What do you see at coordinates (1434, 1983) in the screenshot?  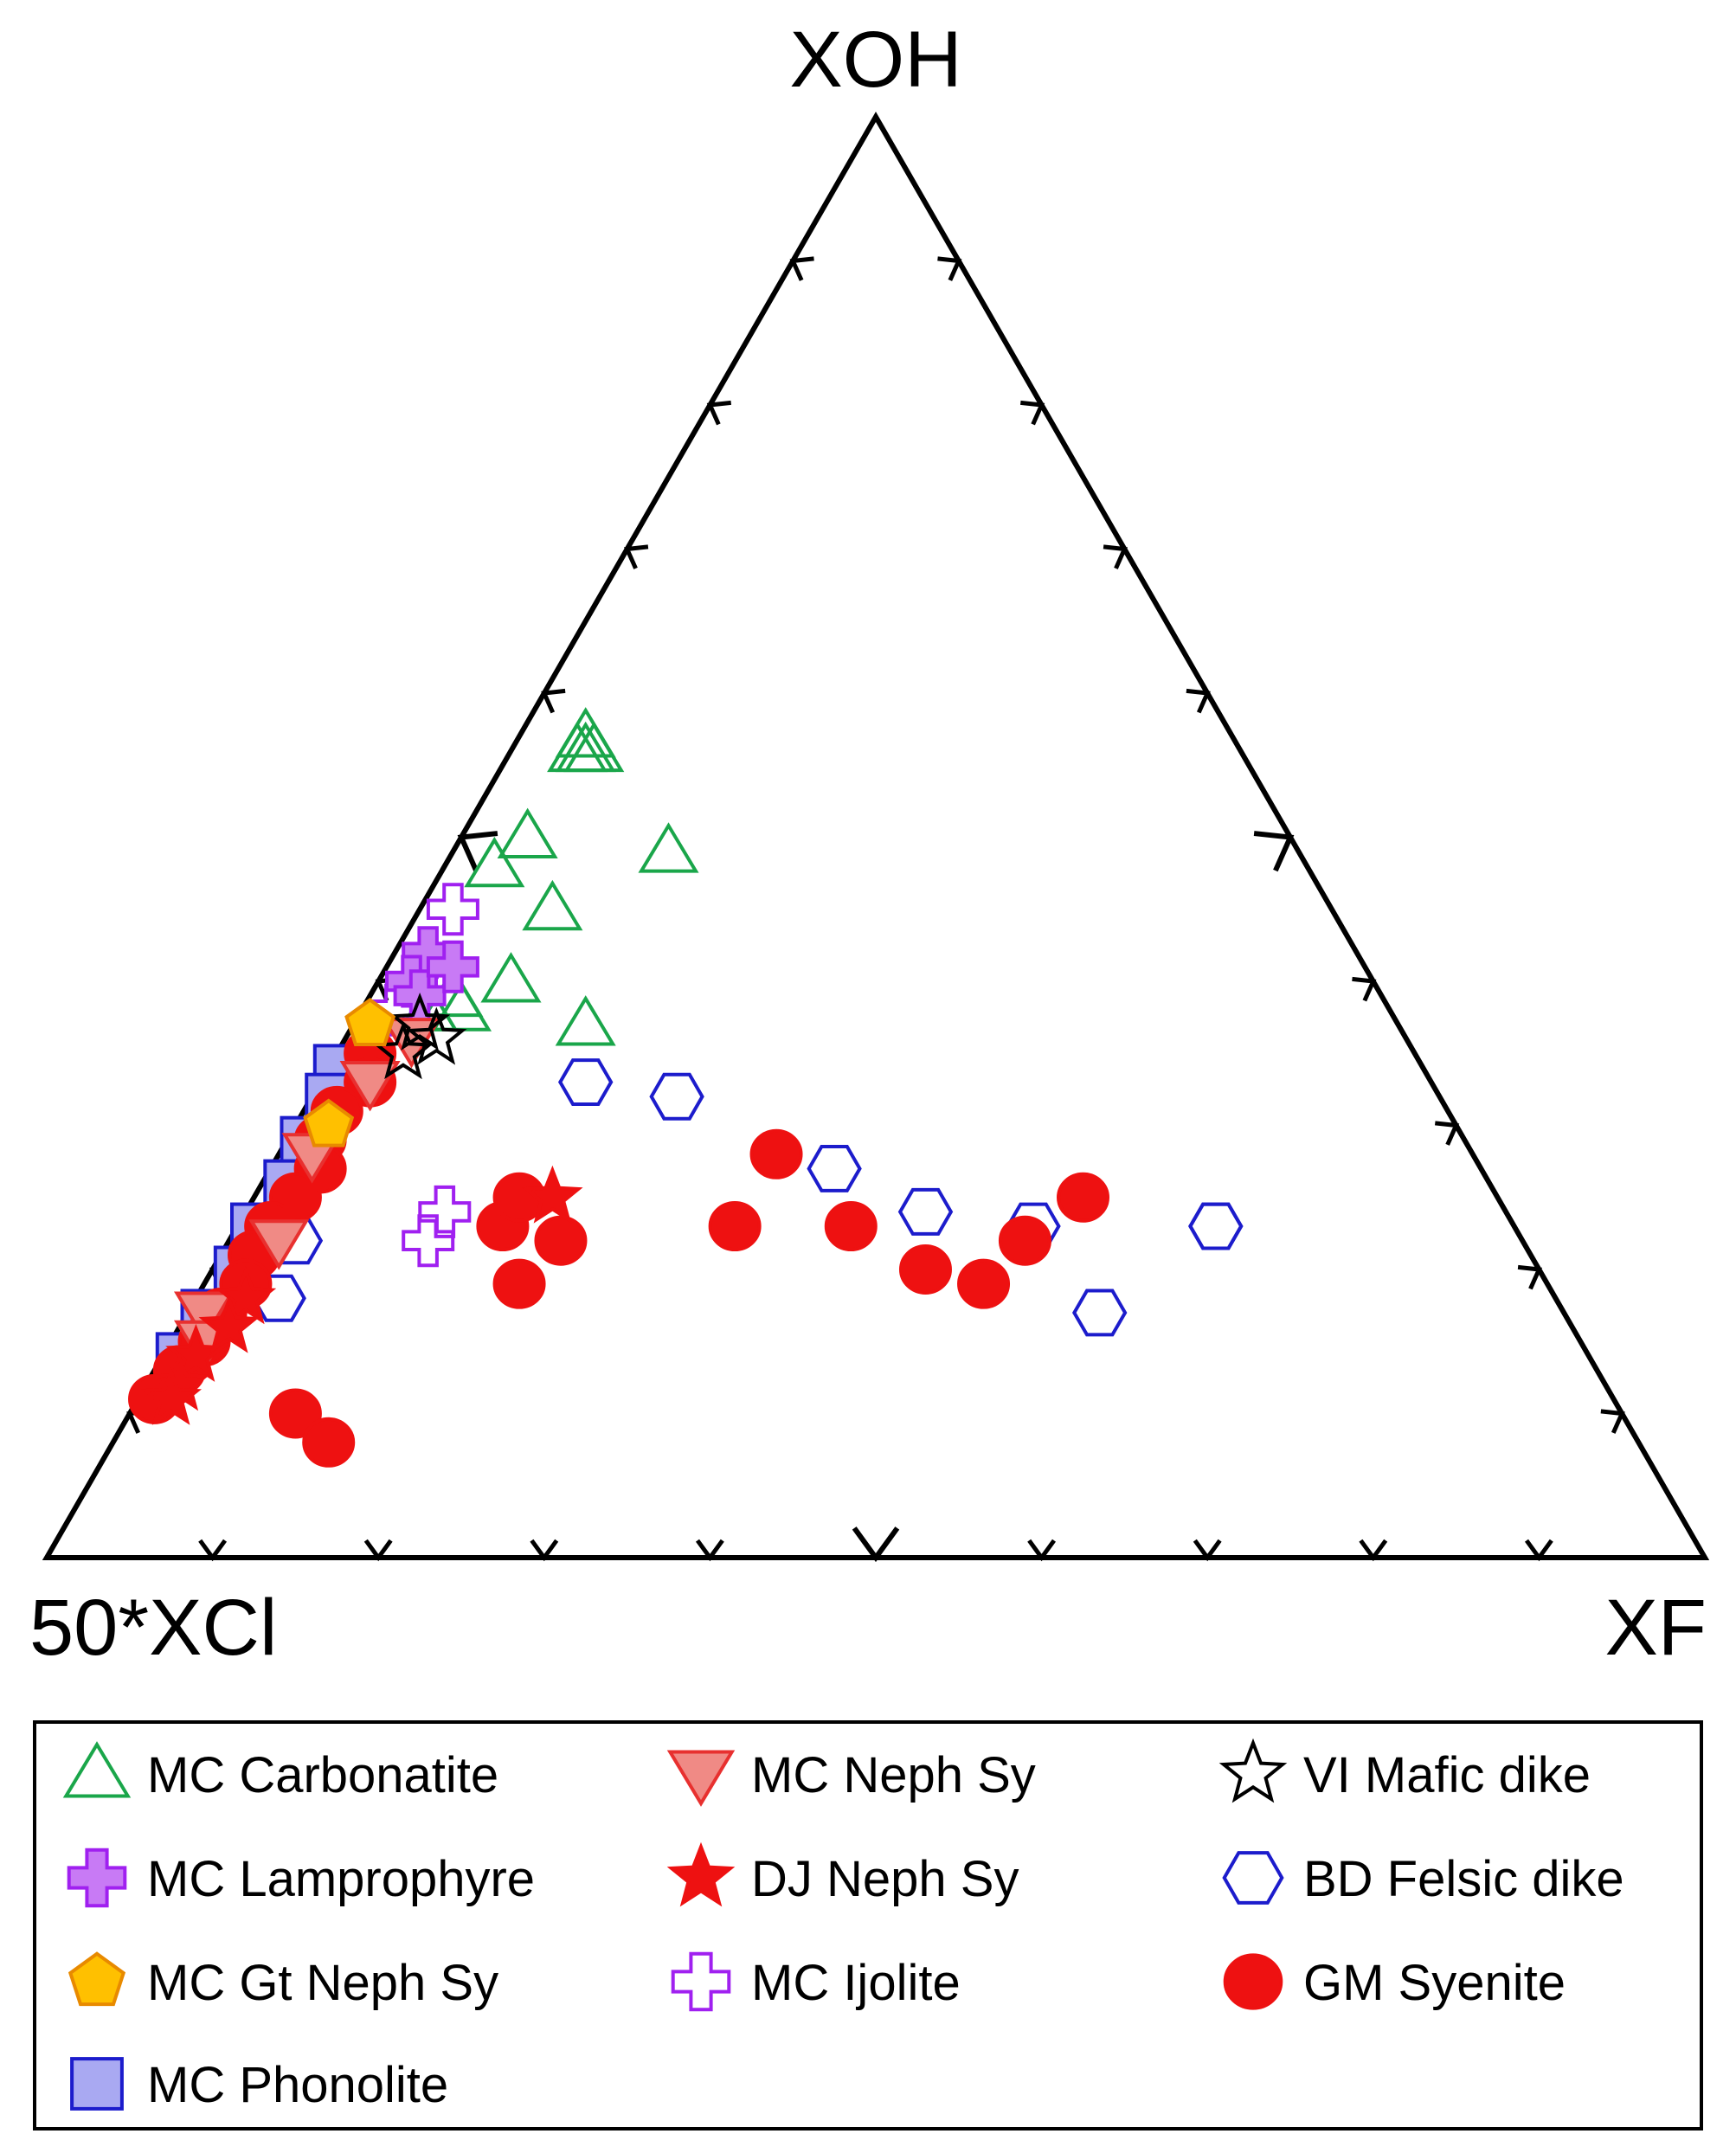 I see `legend-label-gm-syenite: GM Syenite` at bounding box center [1434, 1983].